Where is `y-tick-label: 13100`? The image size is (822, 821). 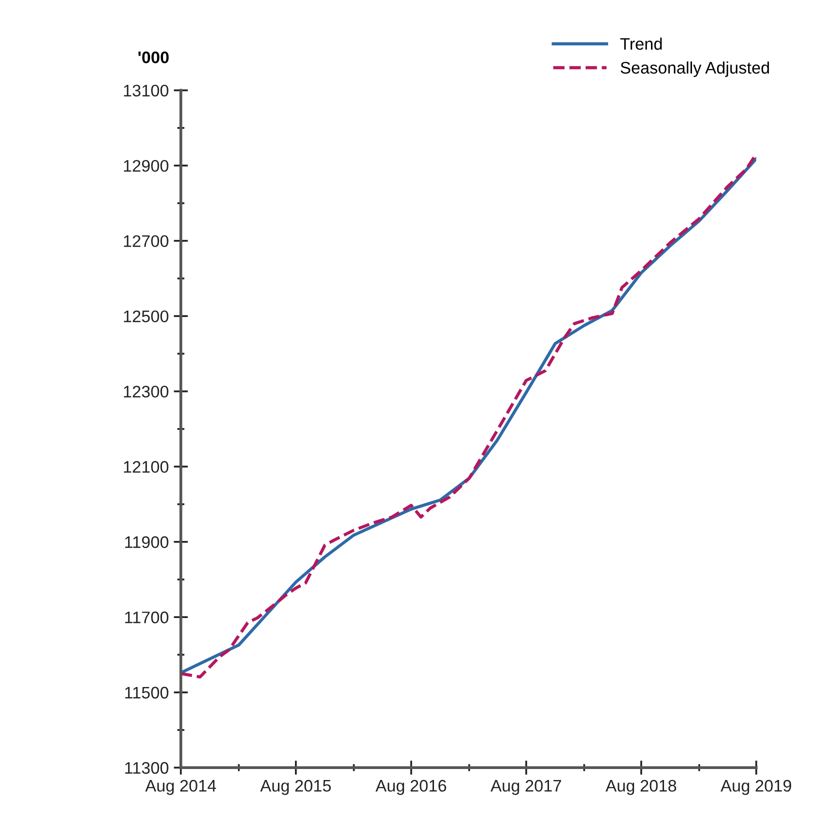 y-tick-label: 13100 is located at coordinates (146, 90).